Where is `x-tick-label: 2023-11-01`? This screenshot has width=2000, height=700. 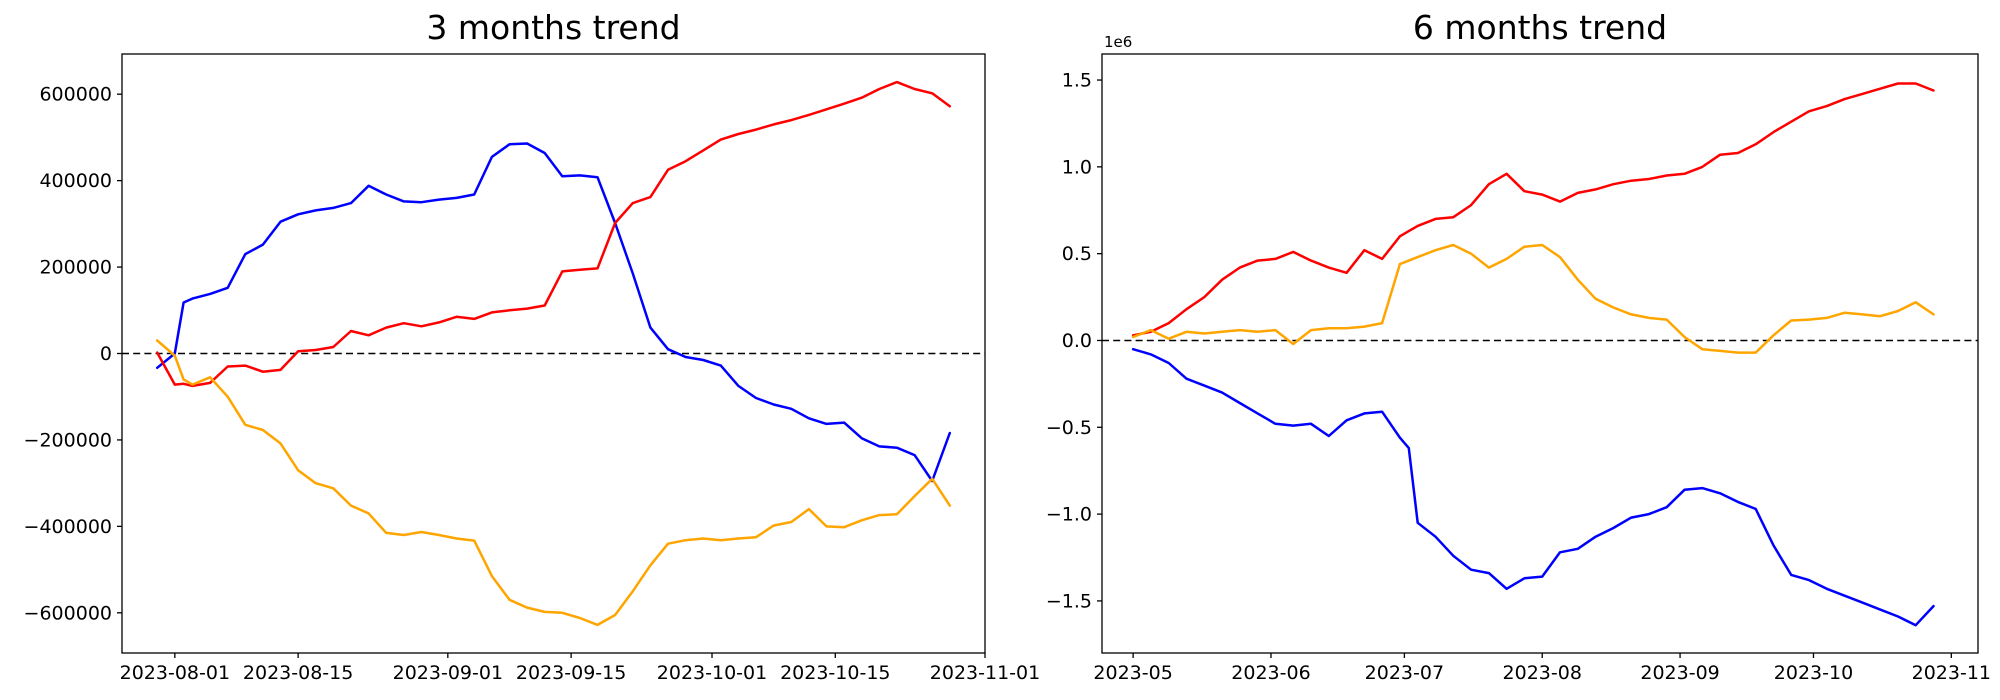 x-tick-label: 2023-11-01 is located at coordinates (985, 673).